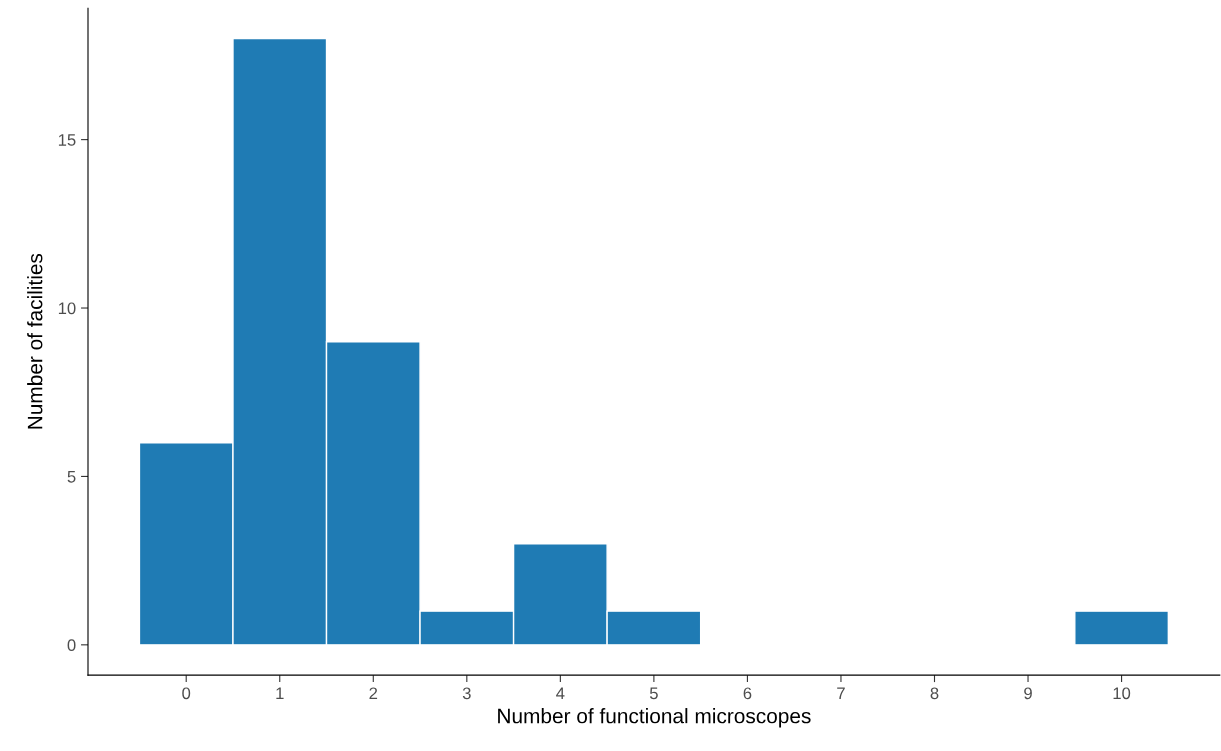  Describe the element at coordinates (186, 693) in the screenshot. I see `x-tick-label: 0` at that location.